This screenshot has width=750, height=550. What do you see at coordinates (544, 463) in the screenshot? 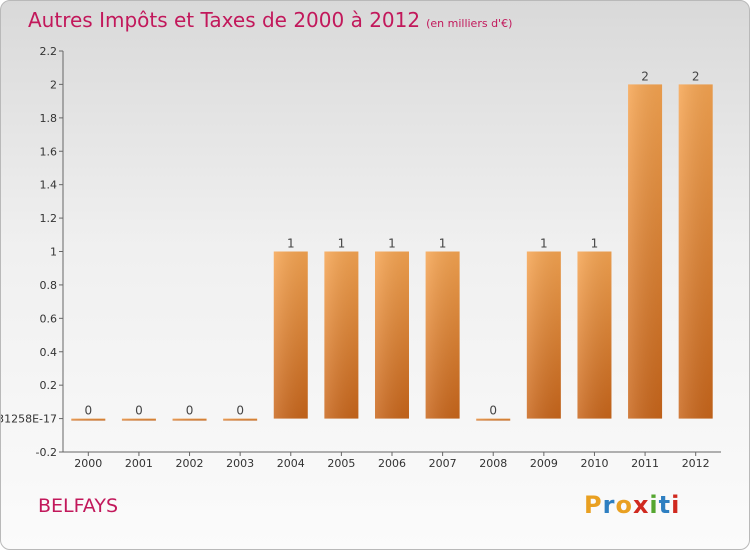
I see `x-tick-label: 2009` at bounding box center [544, 463].